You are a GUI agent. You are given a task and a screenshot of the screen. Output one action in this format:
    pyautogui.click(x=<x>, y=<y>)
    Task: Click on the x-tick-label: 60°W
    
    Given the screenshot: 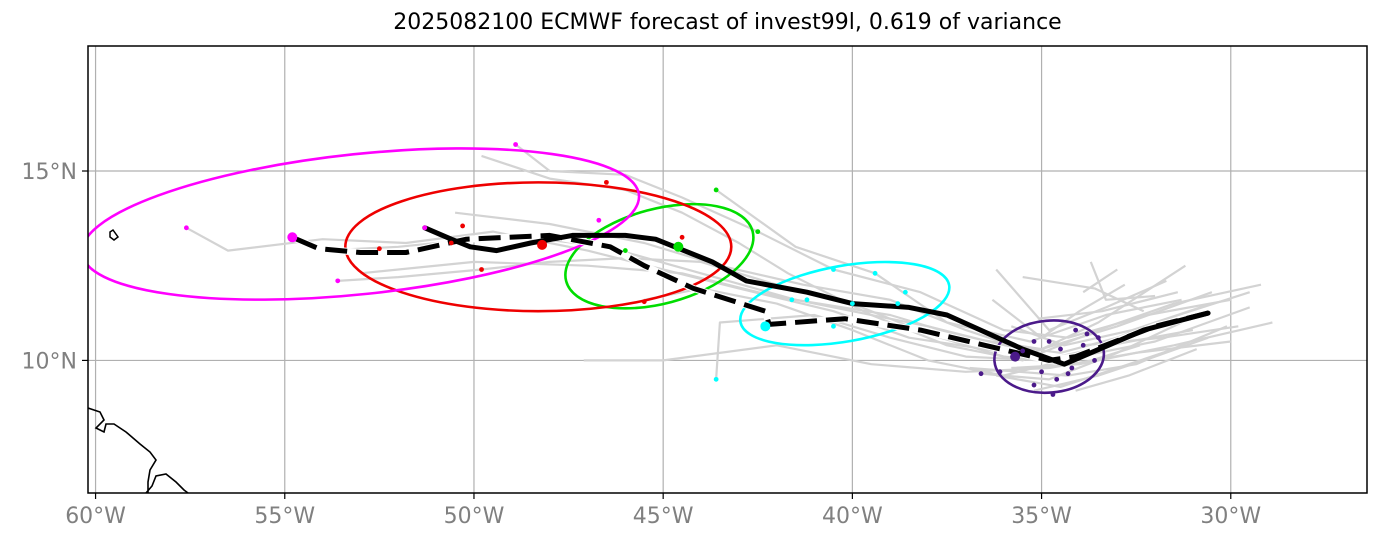 What is the action you would take?
    pyautogui.click(x=95, y=516)
    